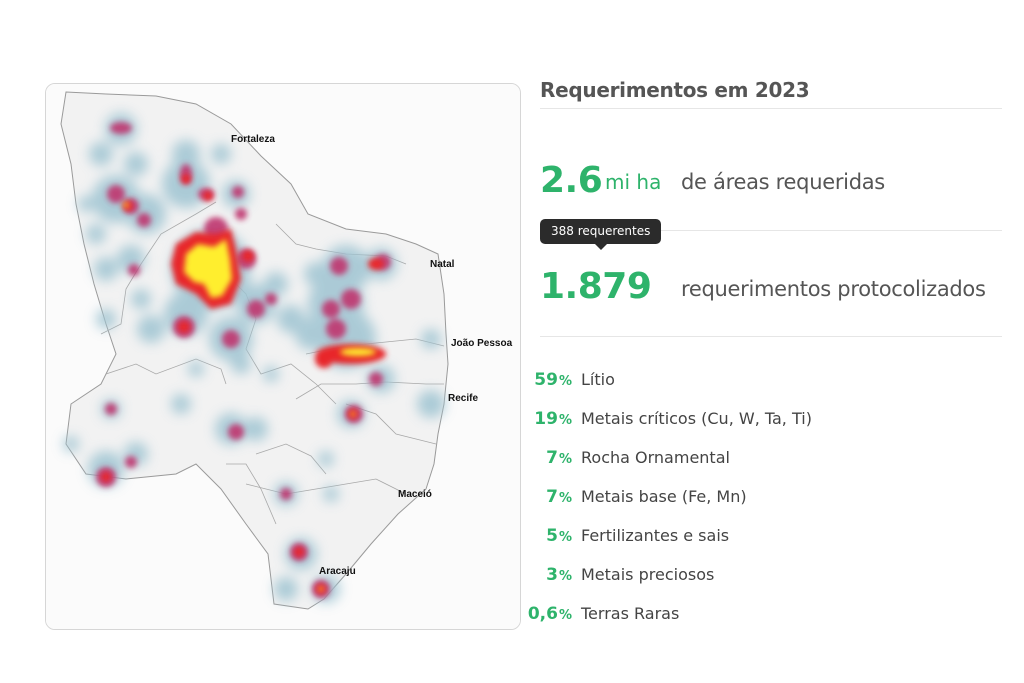  I want to click on city-label-fortaleza: Fortaleza, so click(253, 139).